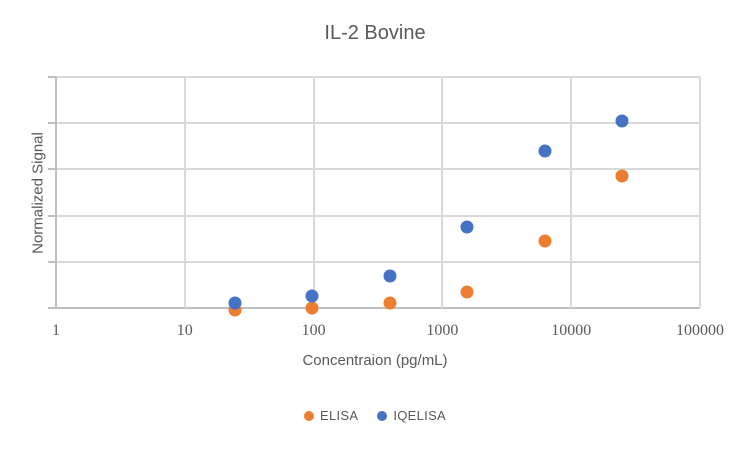 The height and width of the screenshot is (449, 750). I want to click on x-tick-label: 1000, so click(442, 330).